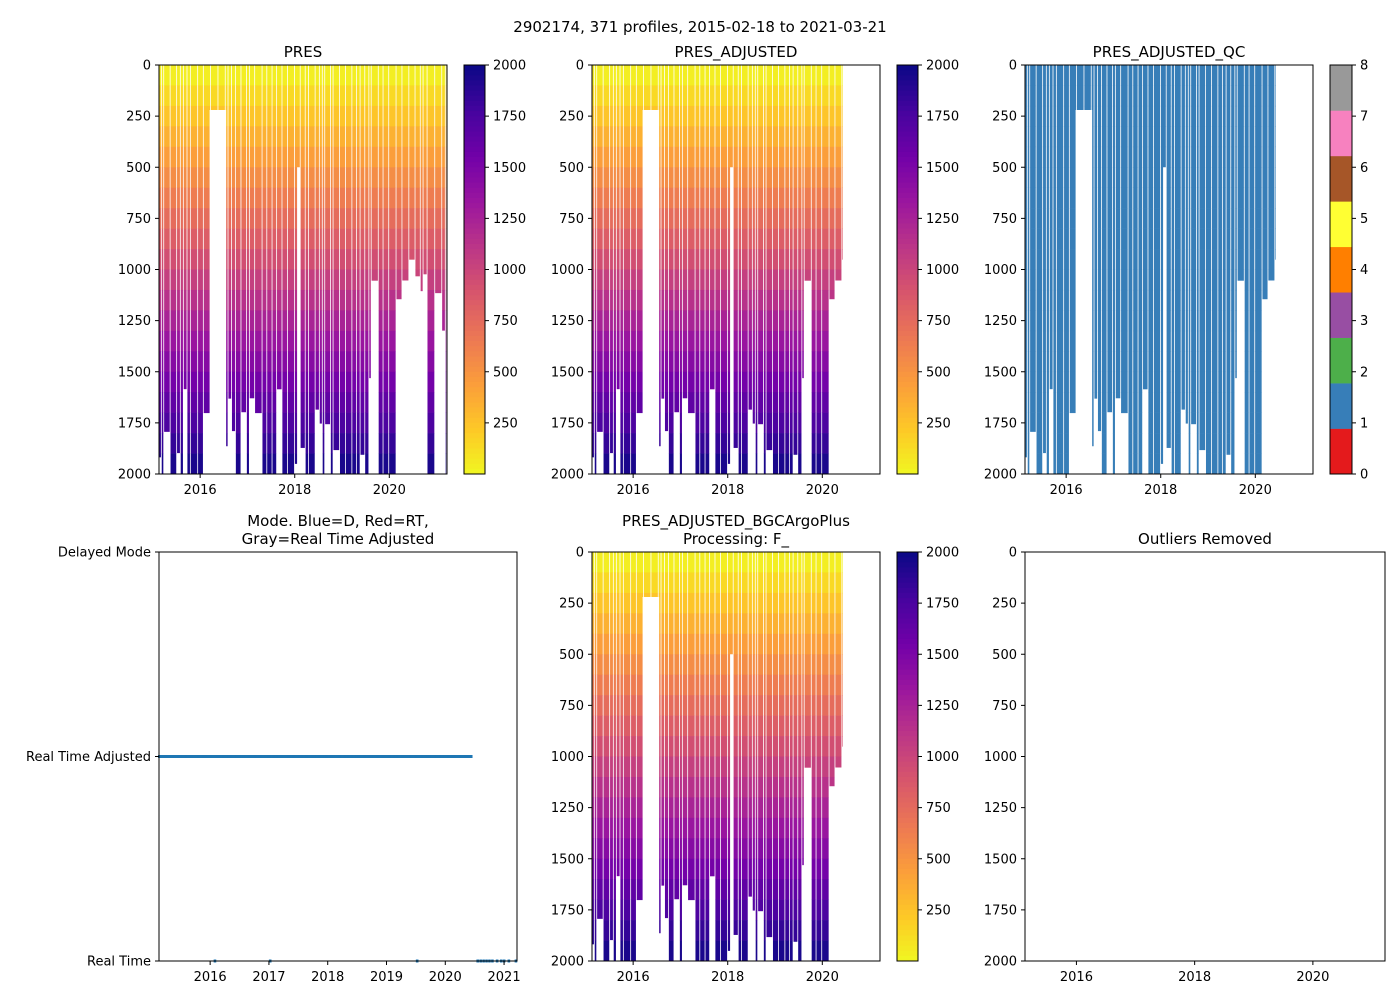 The width and height of the screenshot is (1400, 1000). What do you see at coordinates (1000, 270) in the screenshot?
I see `y-tick-label: 1000` at bounding box center [1000, 270].